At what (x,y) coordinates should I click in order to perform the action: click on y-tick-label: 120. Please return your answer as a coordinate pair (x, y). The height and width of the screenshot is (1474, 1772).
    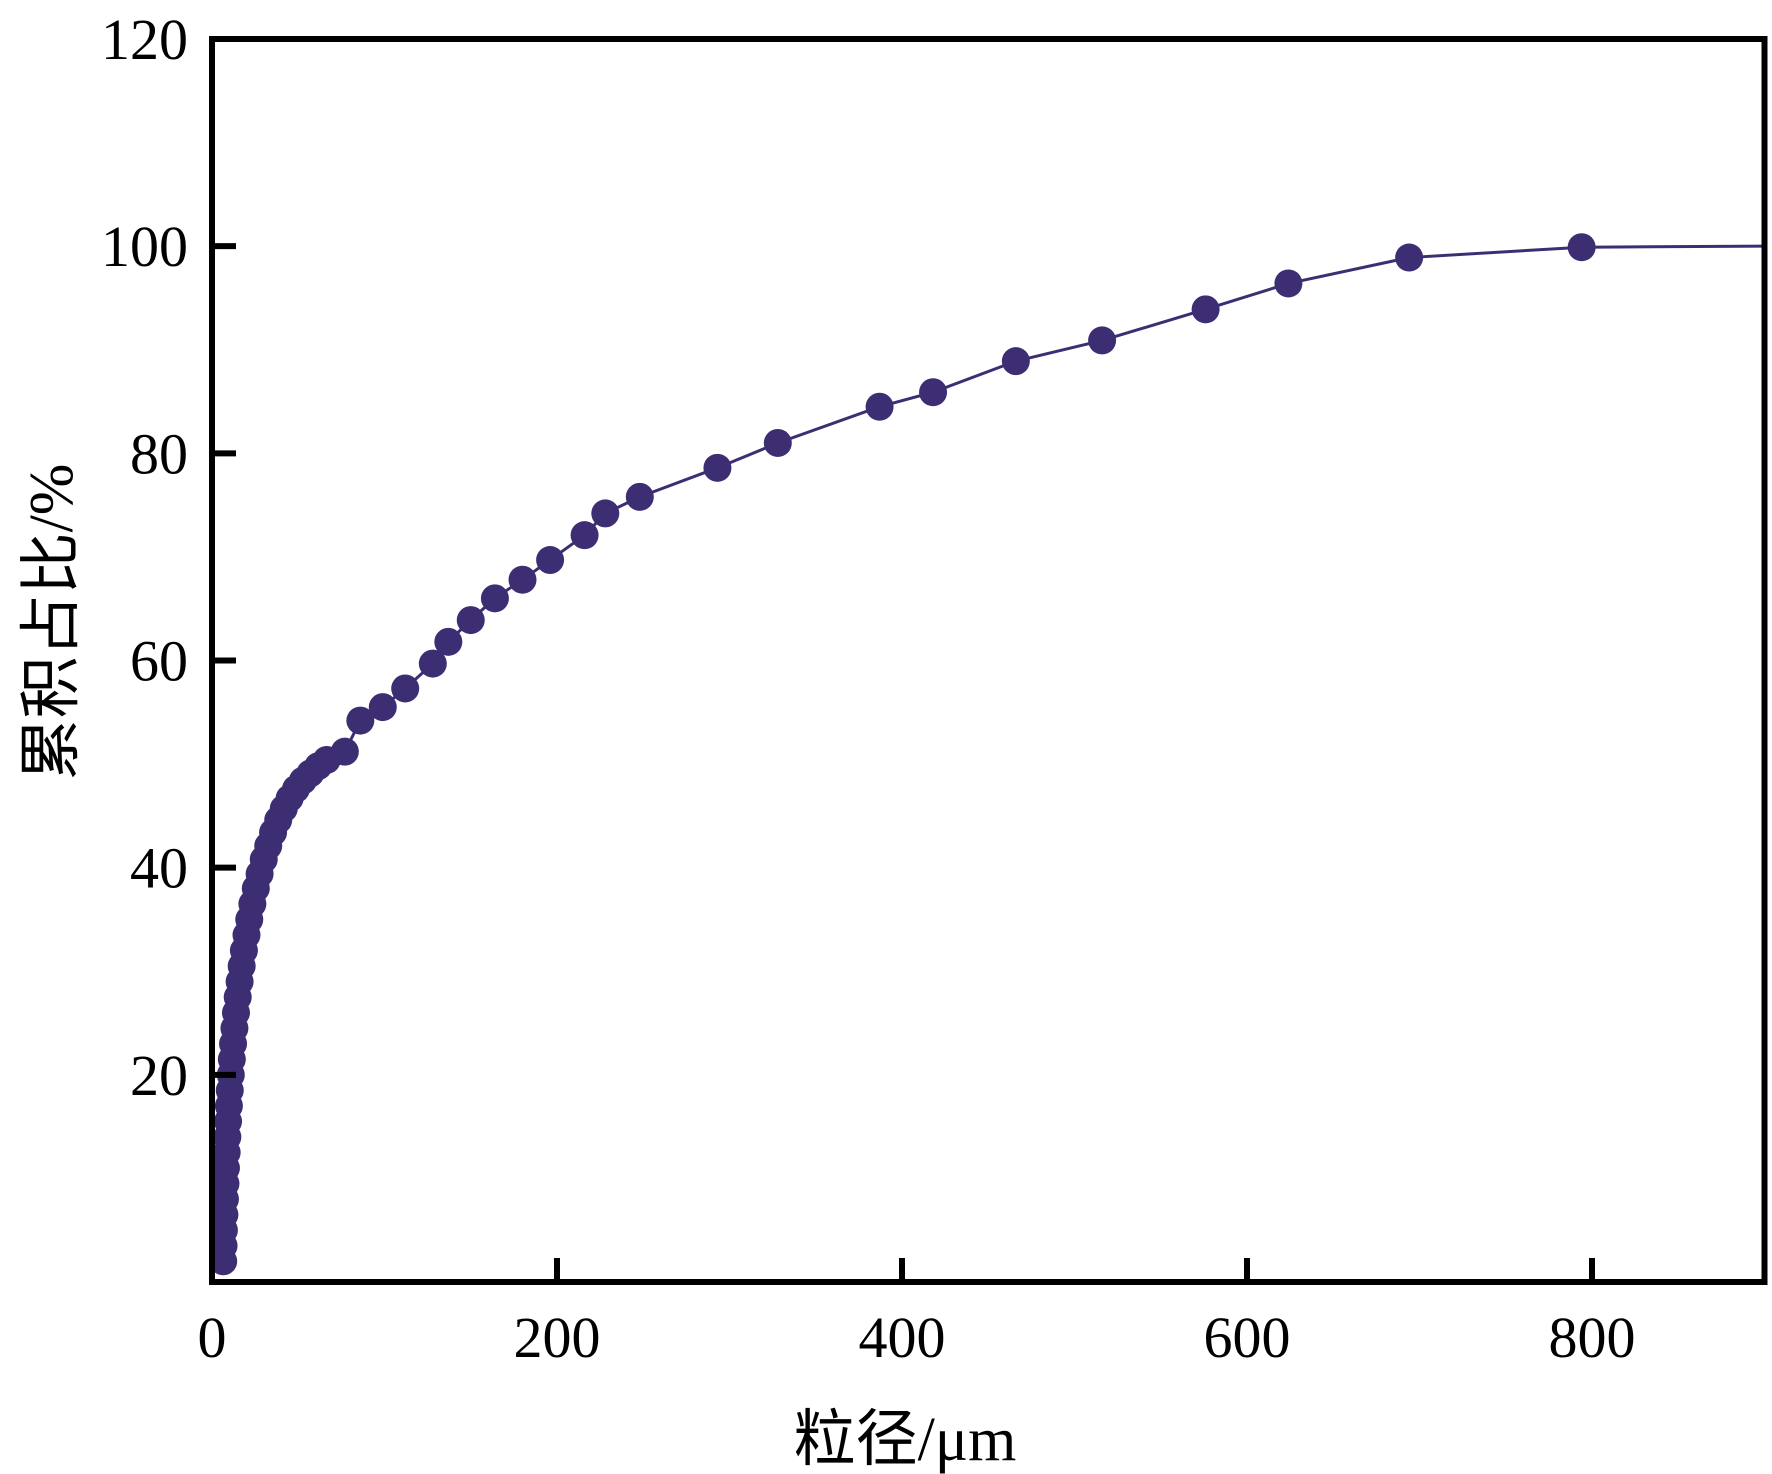
    Looking at the image, I should click on (144, 39).